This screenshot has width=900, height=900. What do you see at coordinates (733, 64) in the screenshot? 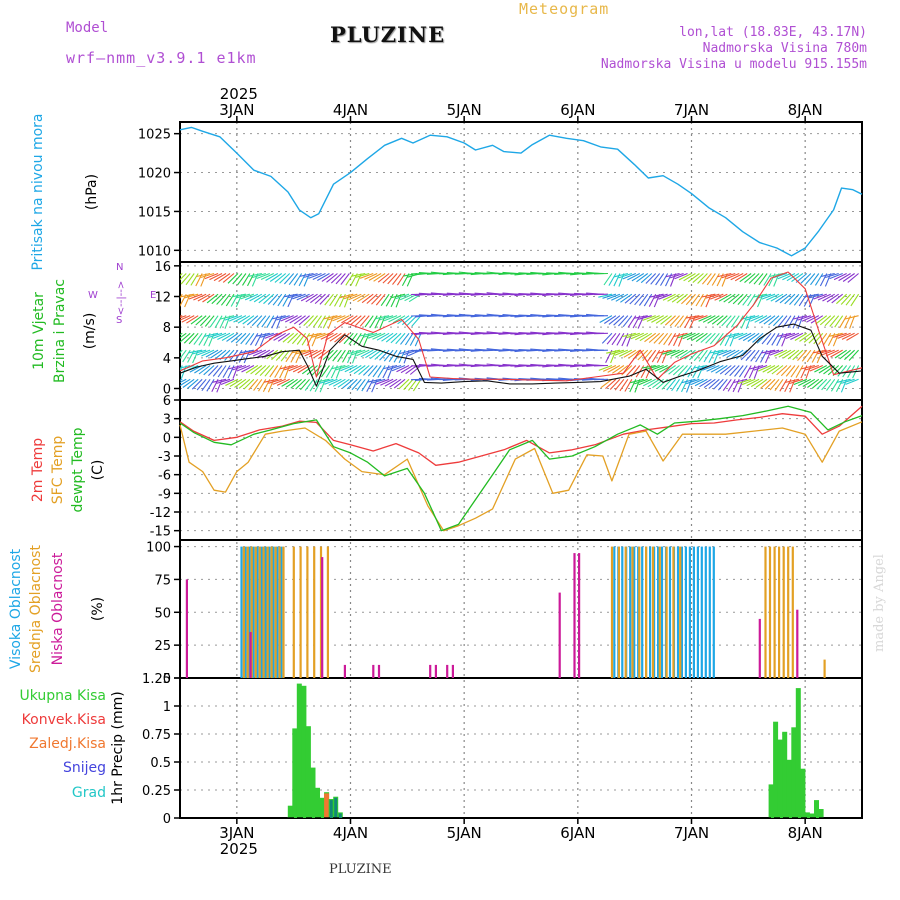
I see `model-altitude-label: Nadmorska Visina u modelu 915.155m` at bounding box center [733, 64].